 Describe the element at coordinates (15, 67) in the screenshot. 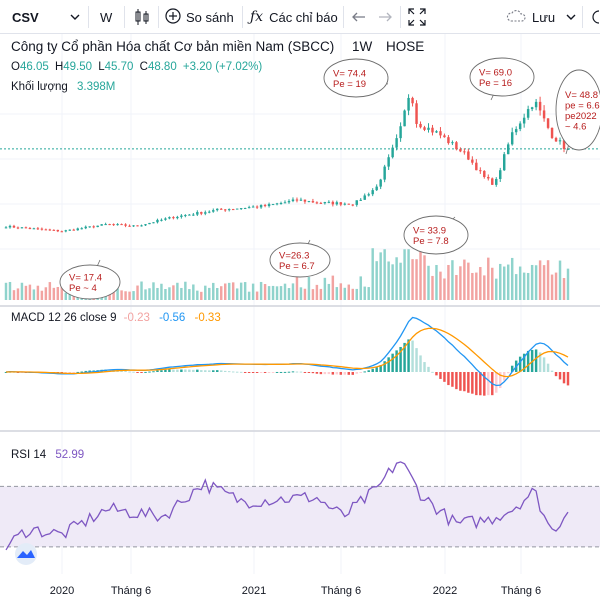

I see `open-label: O` at that location.